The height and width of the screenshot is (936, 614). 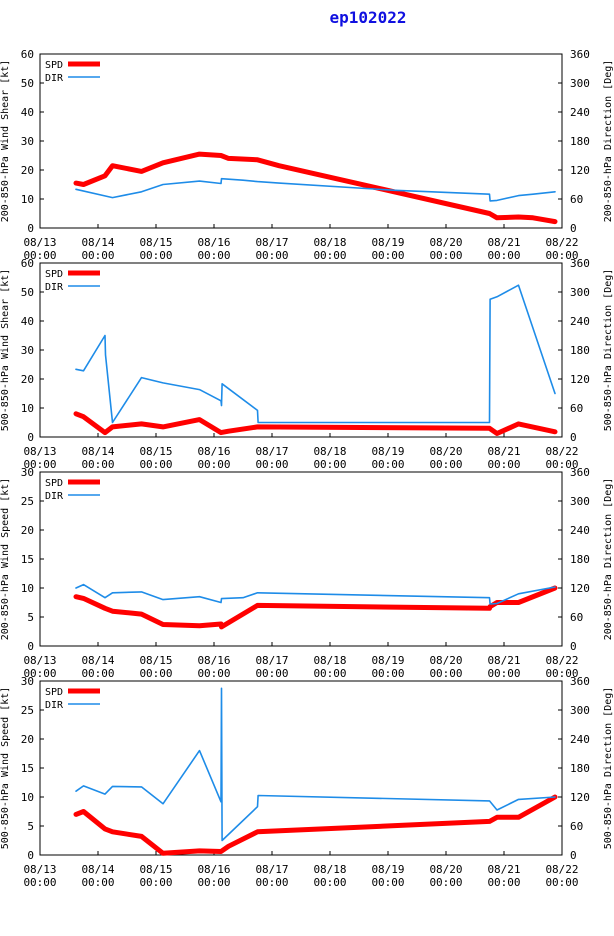 What do you see at coordinates (27, 768) in the screenshot?
I see `y-tick-label: 15` at bounding box center [27, 768].